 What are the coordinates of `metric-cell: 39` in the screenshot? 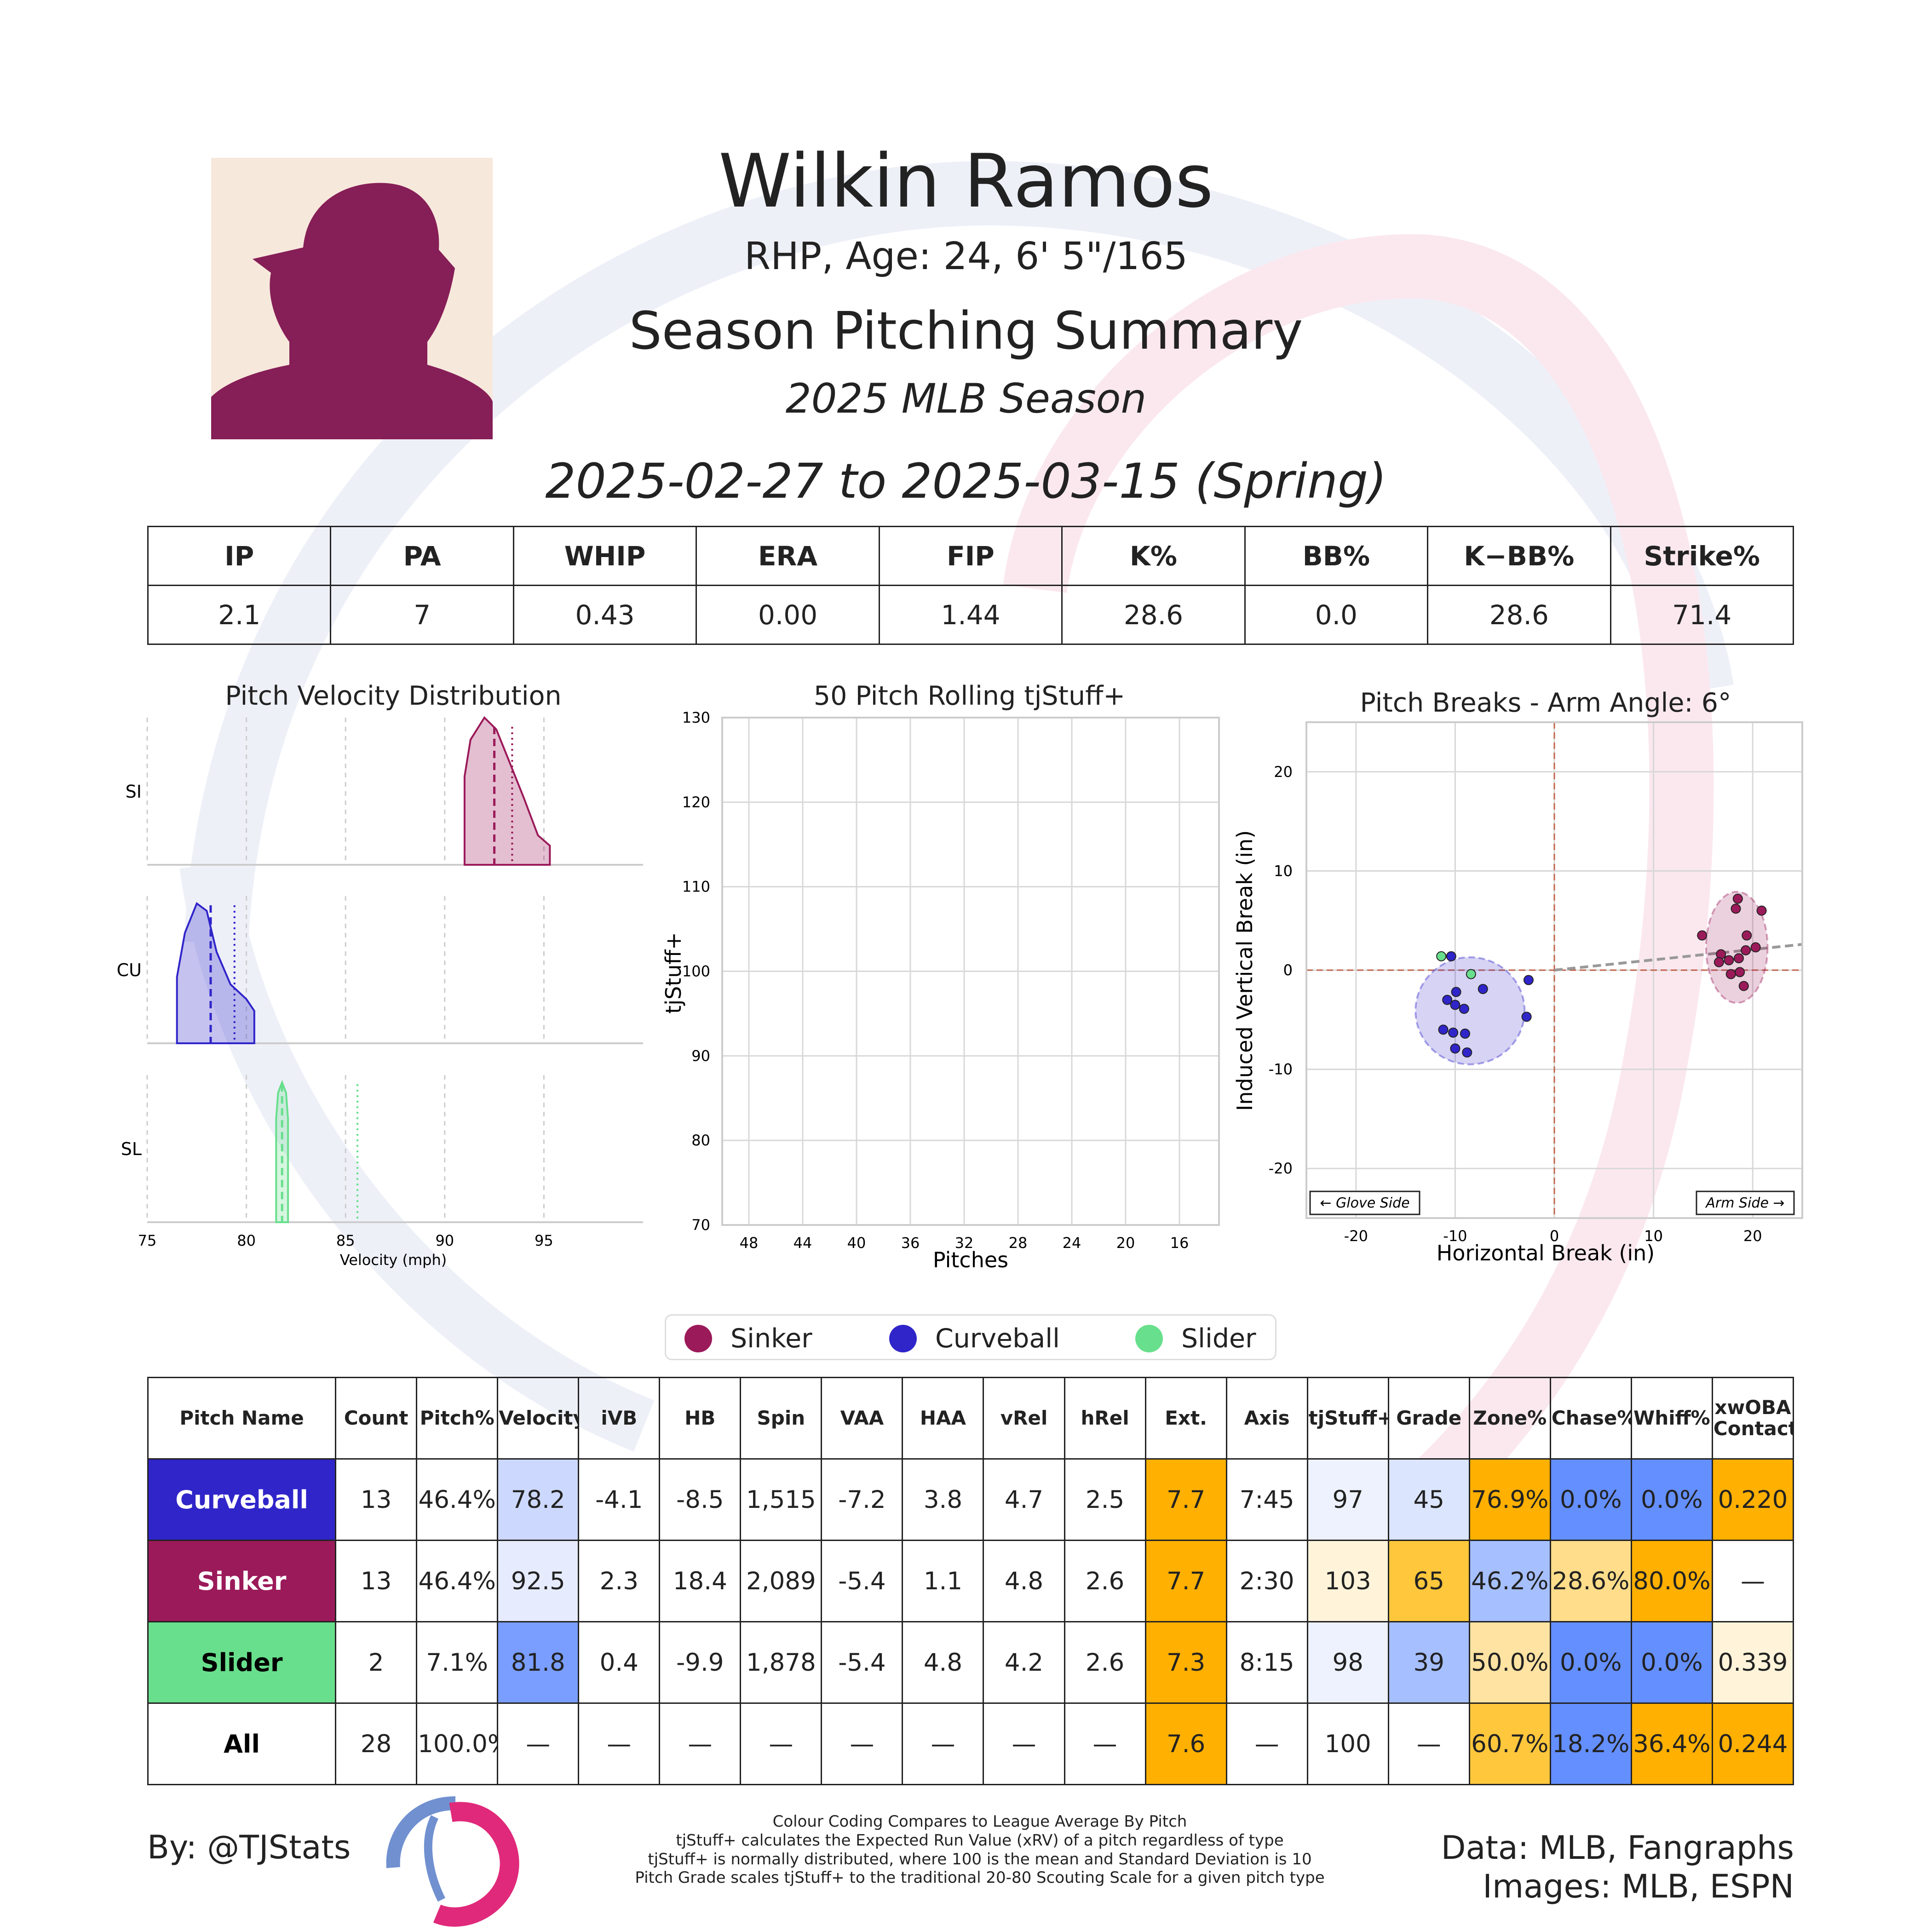 It's located at (1428, 1662).